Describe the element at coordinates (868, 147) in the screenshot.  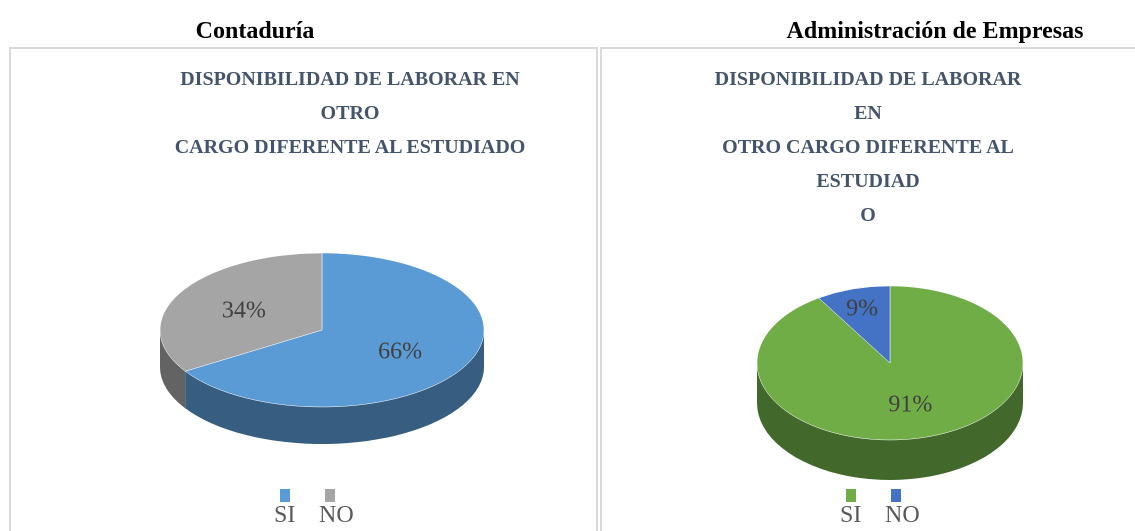
I see `chart-title: OTRO CARGO DIFERENTE AL` at that location.